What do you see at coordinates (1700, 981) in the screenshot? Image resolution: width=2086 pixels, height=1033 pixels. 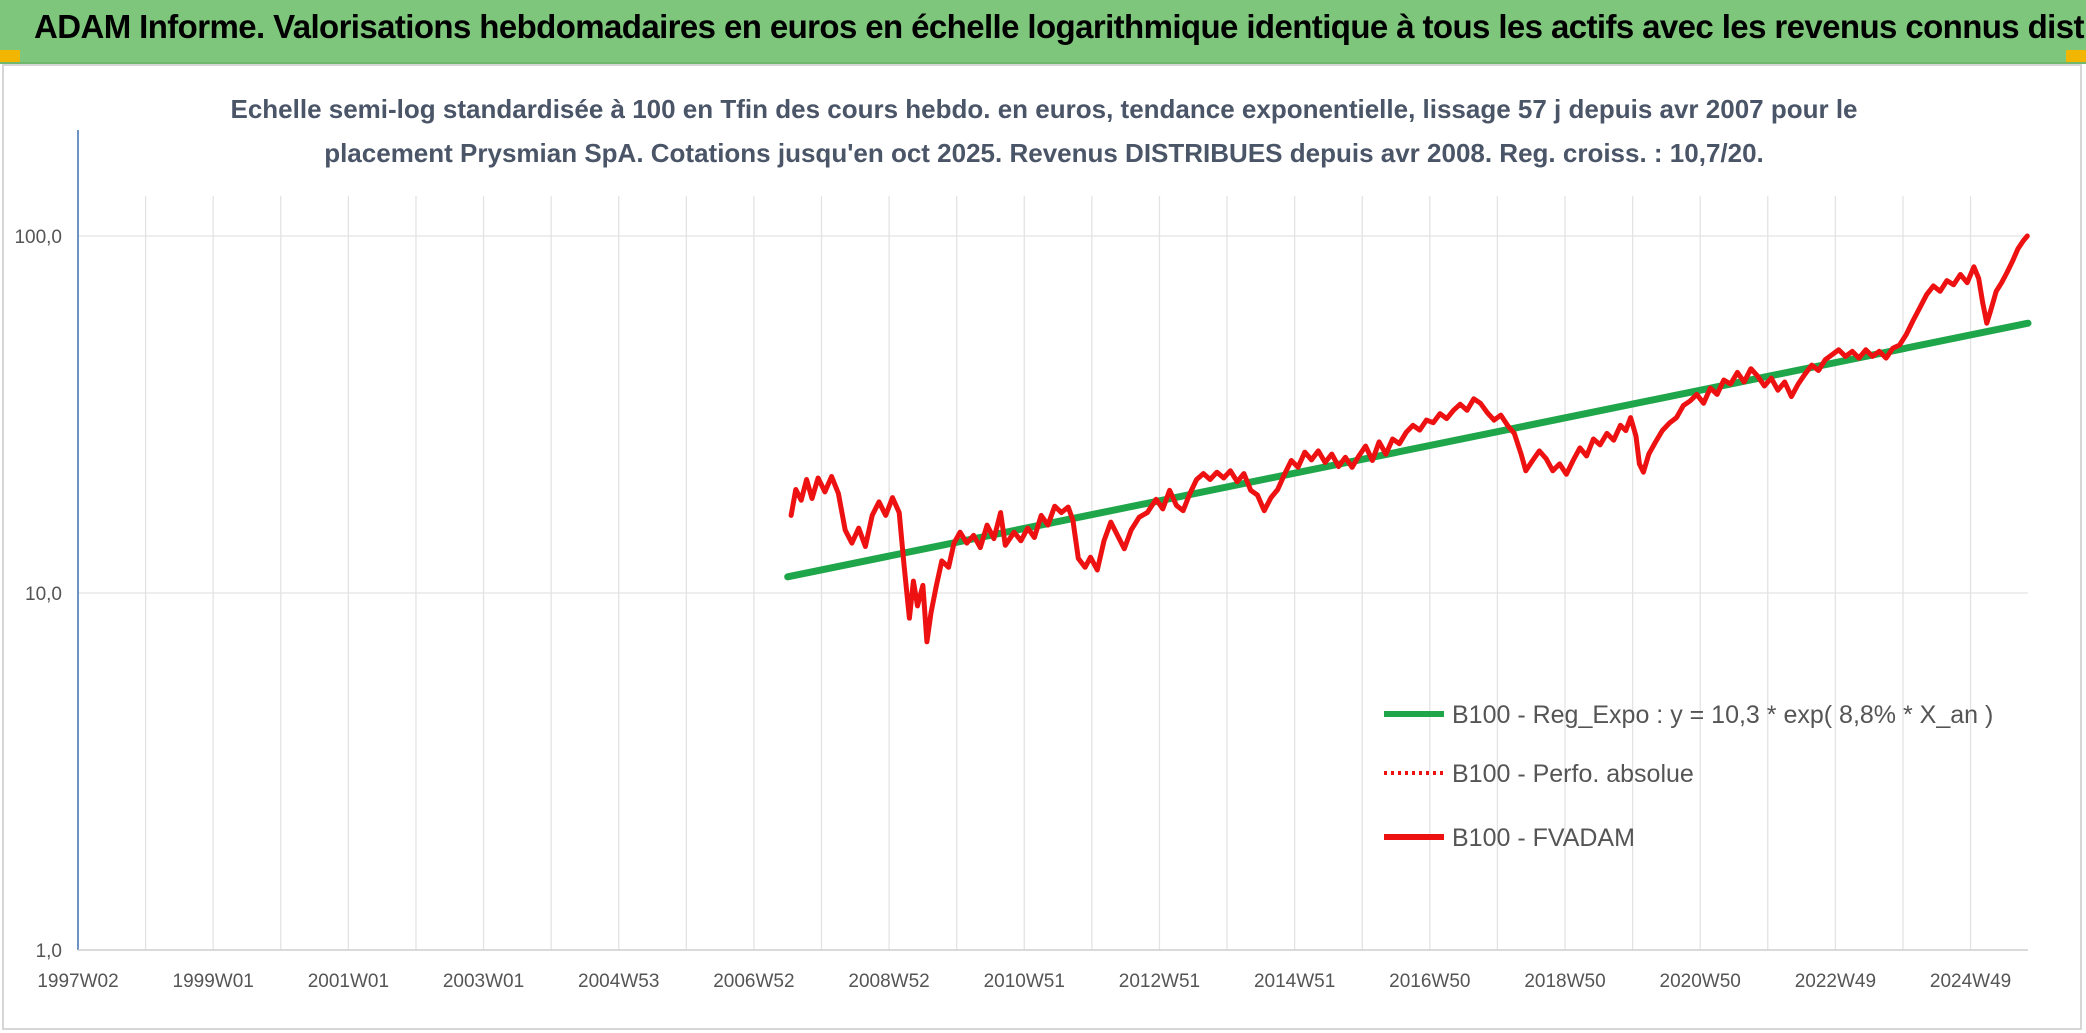 I see `x-tick-label: 2020W50` at bounding box center [1700, 981].